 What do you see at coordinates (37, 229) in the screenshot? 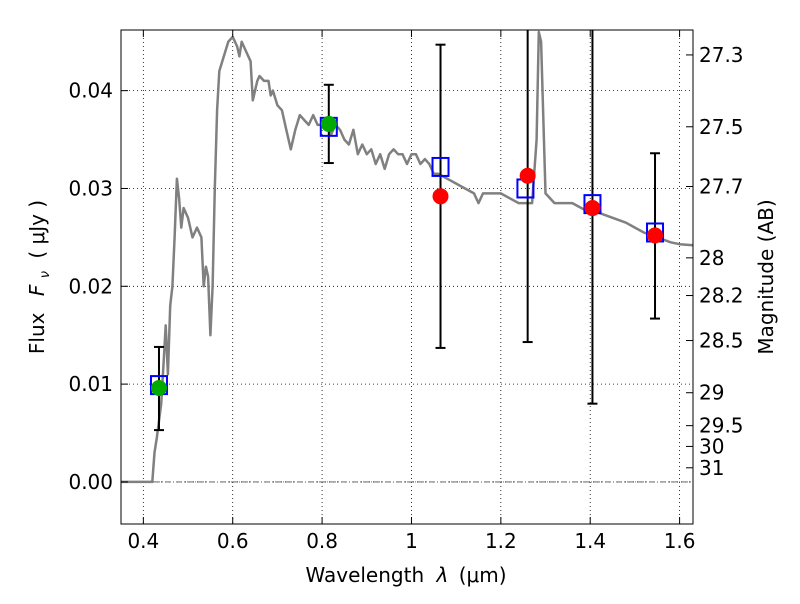
I see `y-axis-label-unit: ( μJy )` at bounding box center [37, 229].